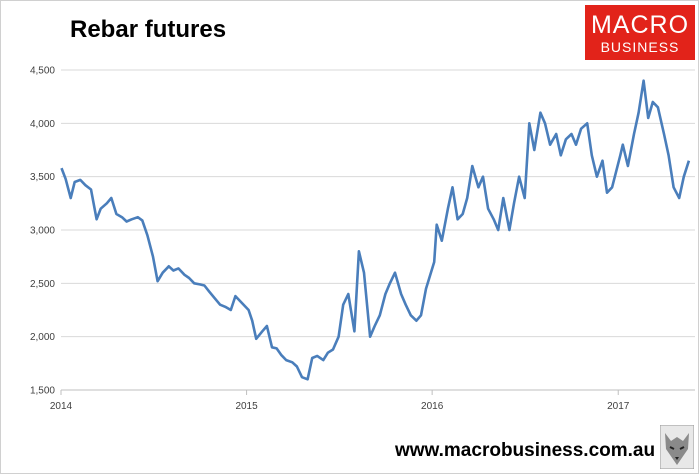 Image resolution: width=699 pixels, height=474 pixels. I want to click on chart-title: Rebar futures, so click(148, 29).